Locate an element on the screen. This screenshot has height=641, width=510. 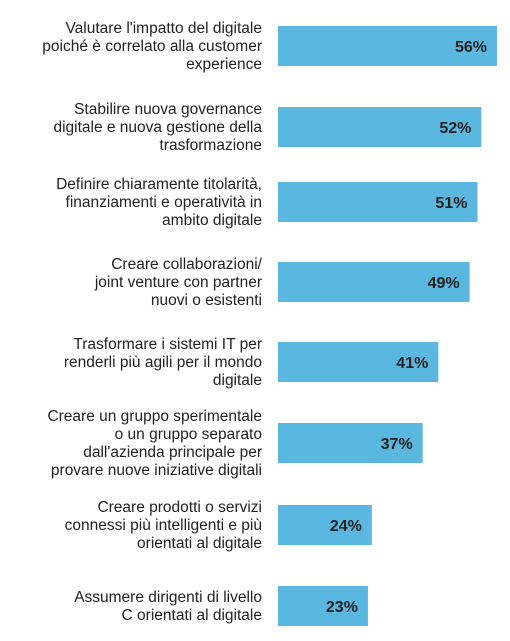
category-label-5-line-3: digitale is located at coordinates (237, 380).